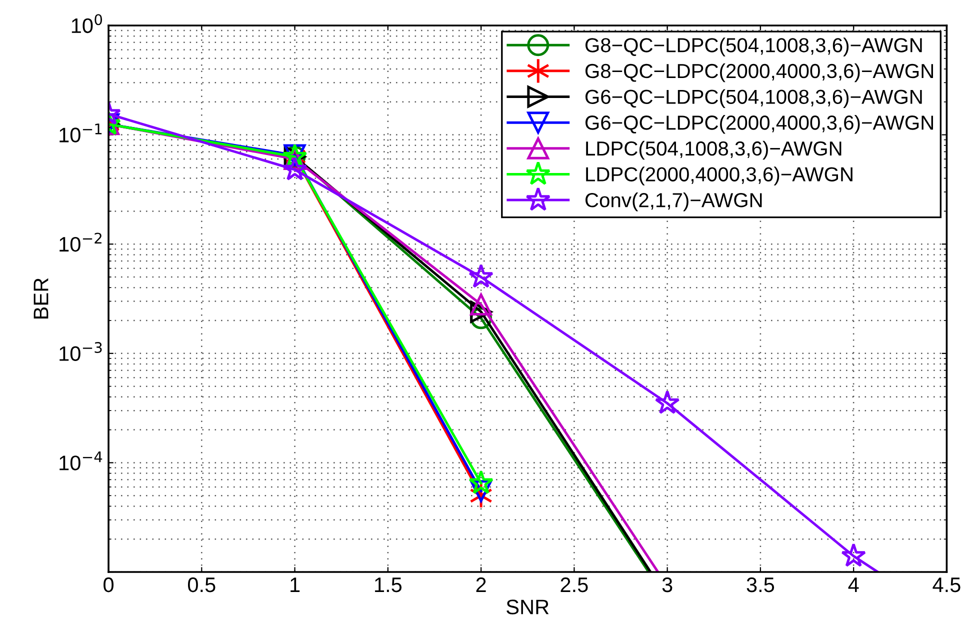 The width and height of the screenshot is (969, 637). I want to click on x-tick-label: 2, so click(481, 584).